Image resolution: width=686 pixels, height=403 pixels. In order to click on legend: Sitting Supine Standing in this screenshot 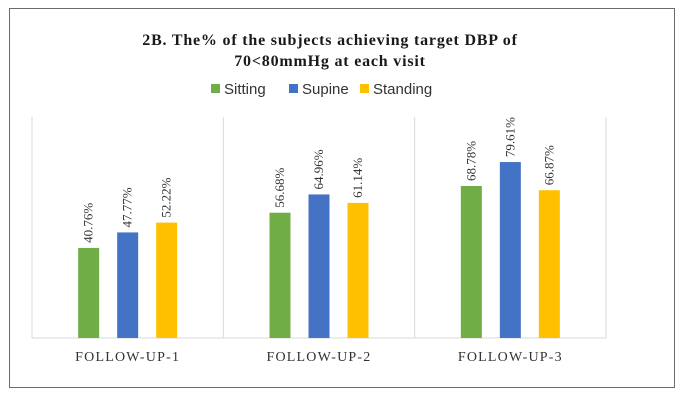, I will do `click(321, 89)`.